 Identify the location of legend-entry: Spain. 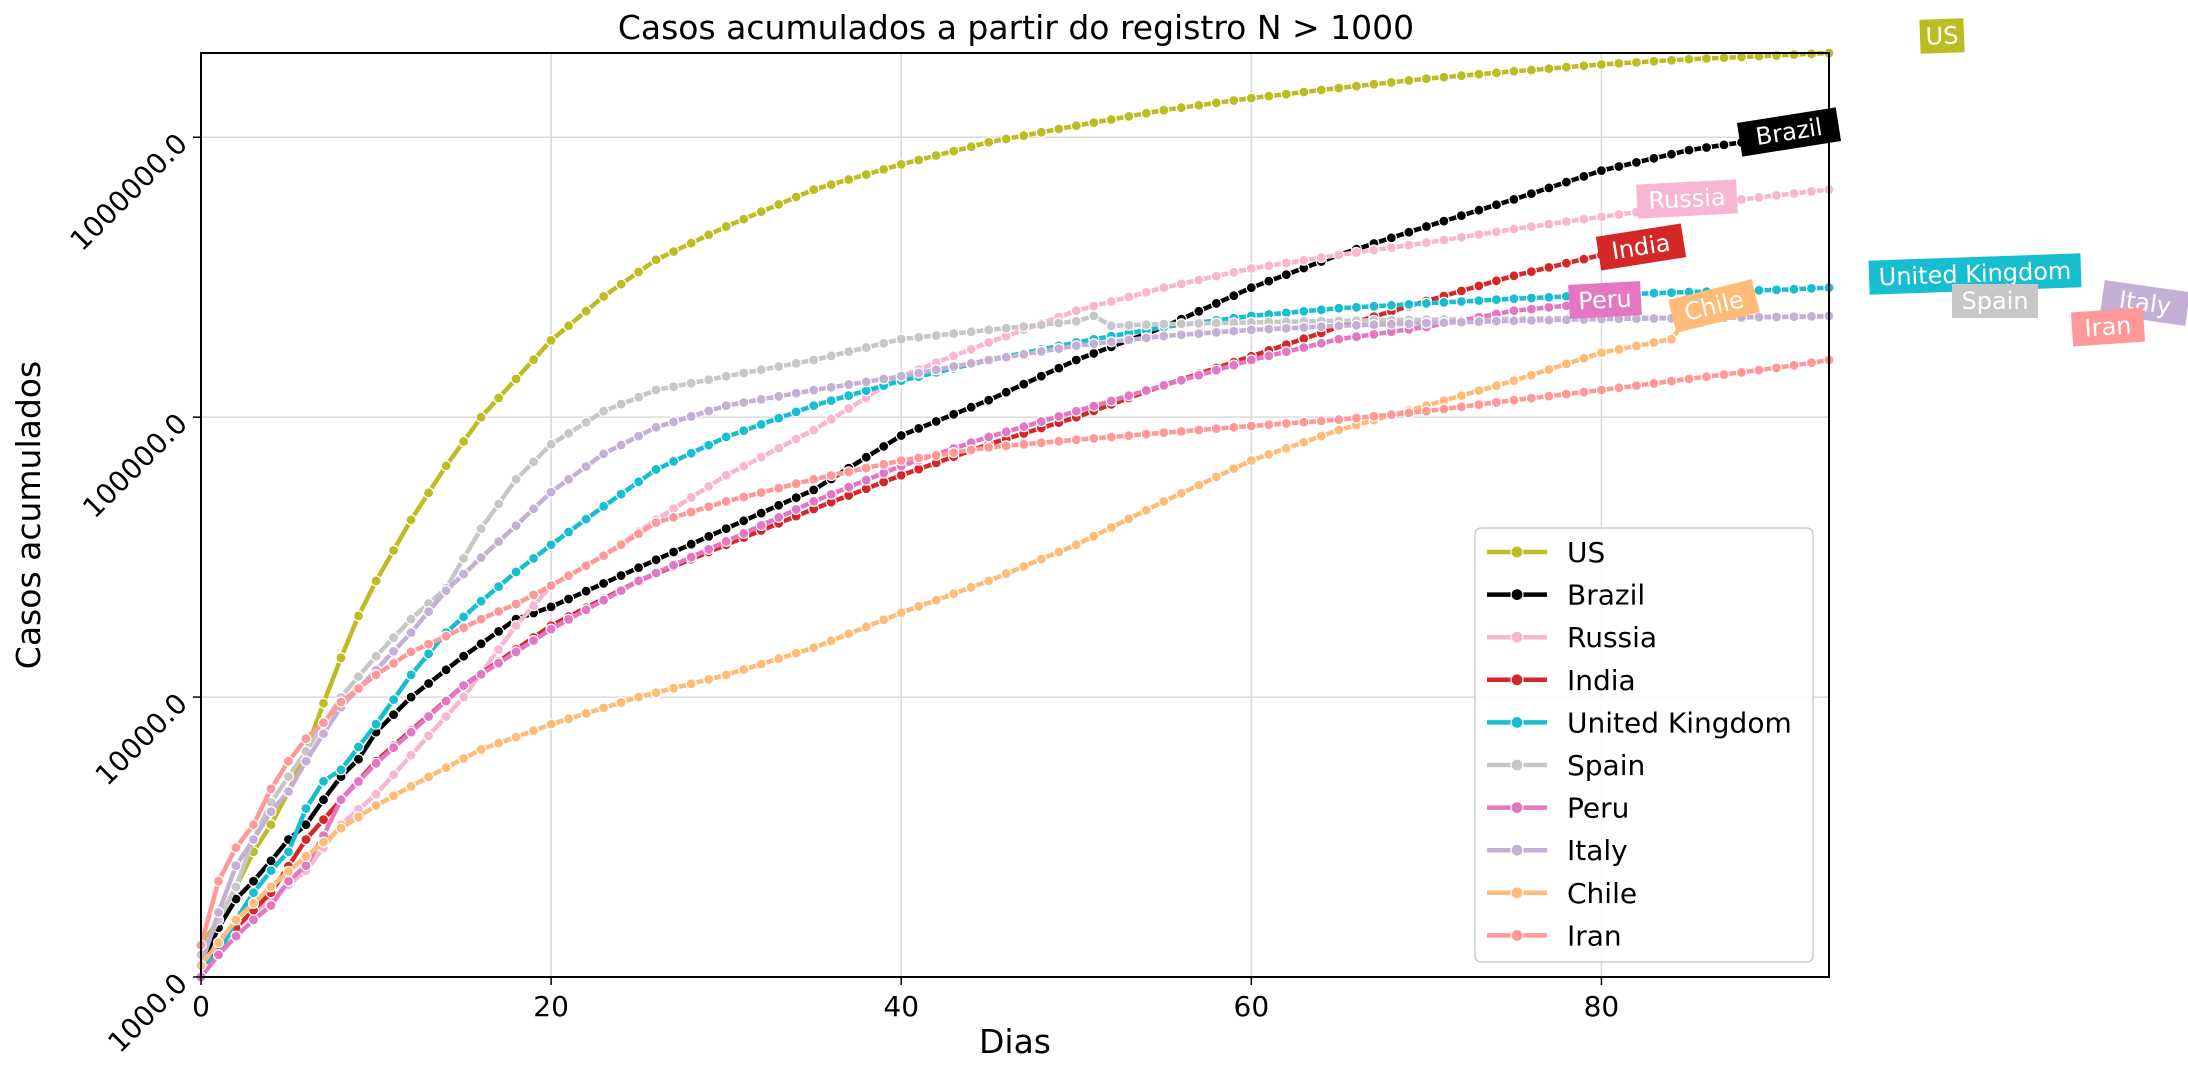
(1566, 765).